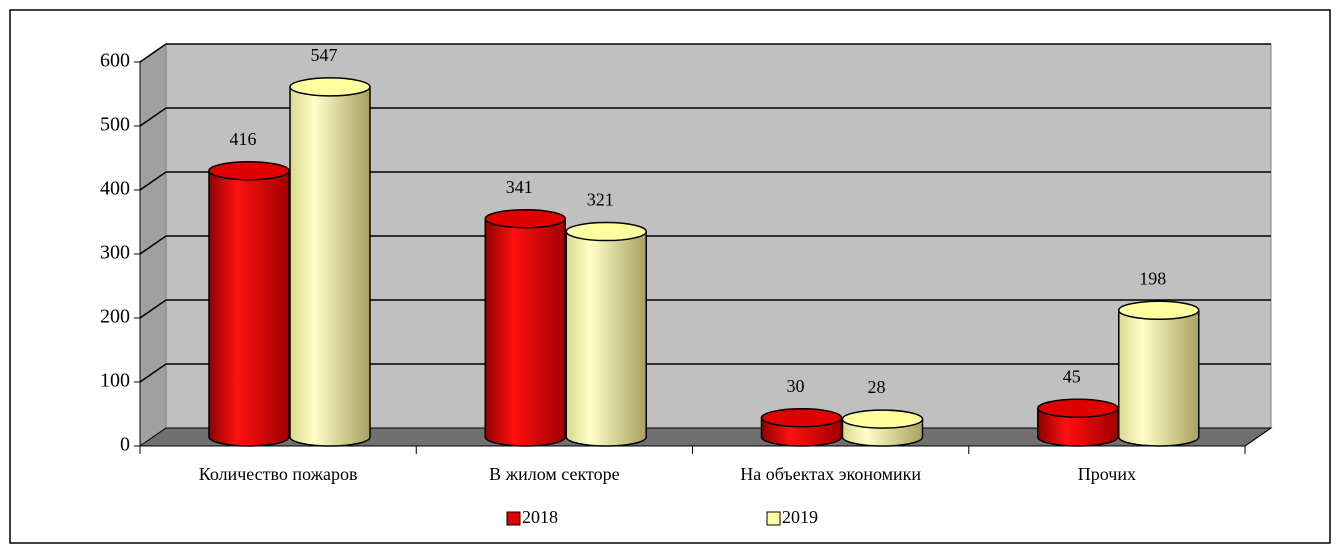 This screenshot has width=1340, height=553. What do you see at coordinates (1258, 437) in the screenshot?
I see `floor-edge` at bounding box center [1258, 437].